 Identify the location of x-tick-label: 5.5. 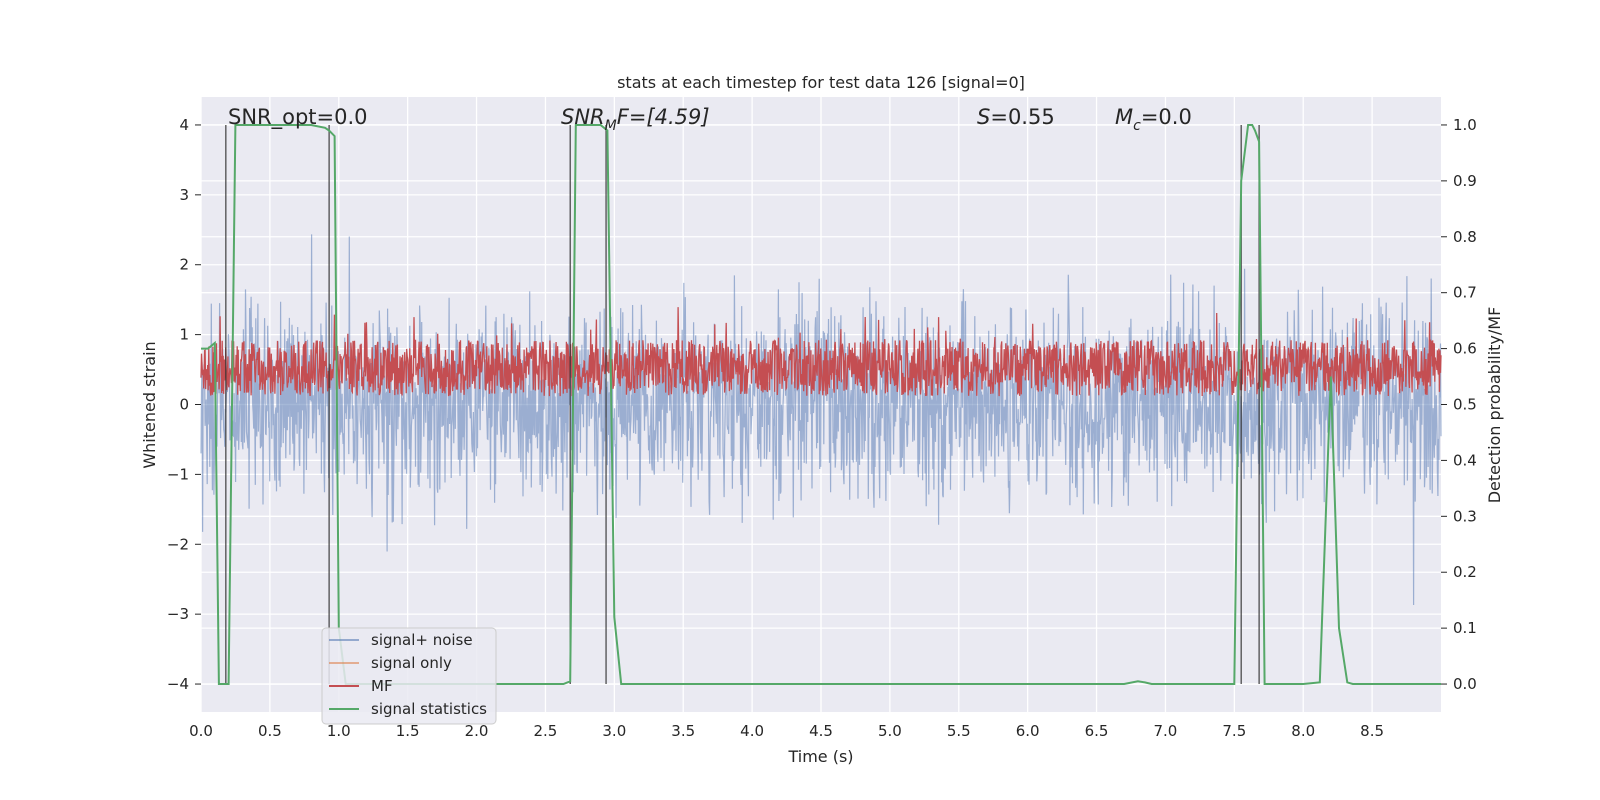
(959, 731).